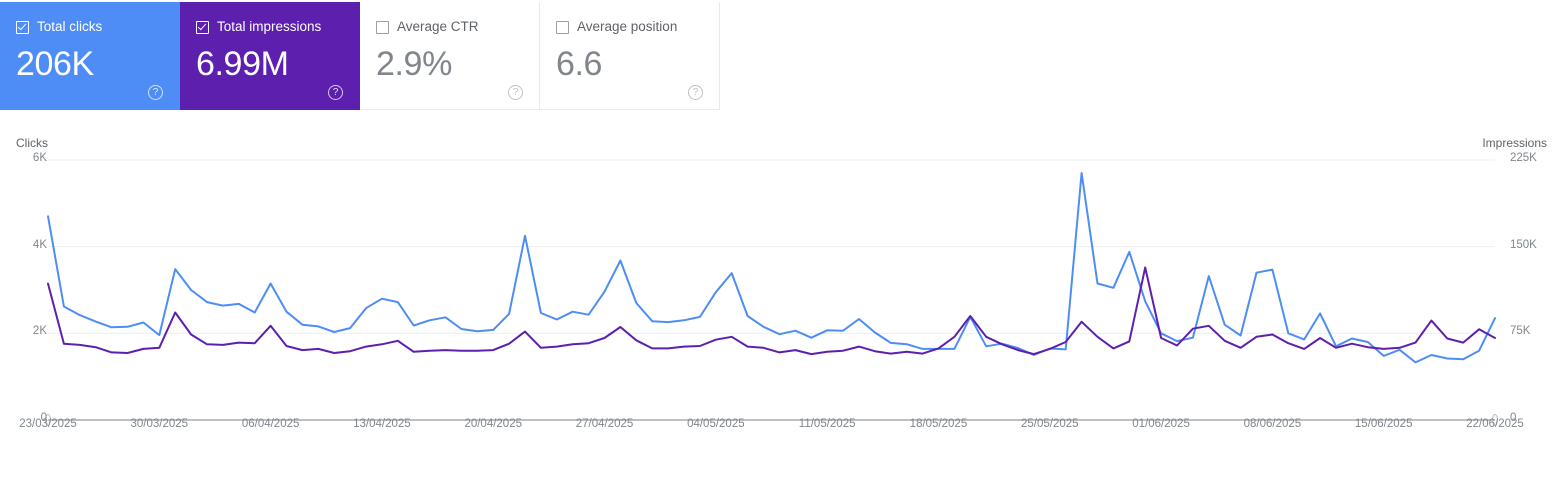 The height and width of the screenshot is (479, 1557). I want to click on checkbox-total-clicks-icon, so click(22, 27).